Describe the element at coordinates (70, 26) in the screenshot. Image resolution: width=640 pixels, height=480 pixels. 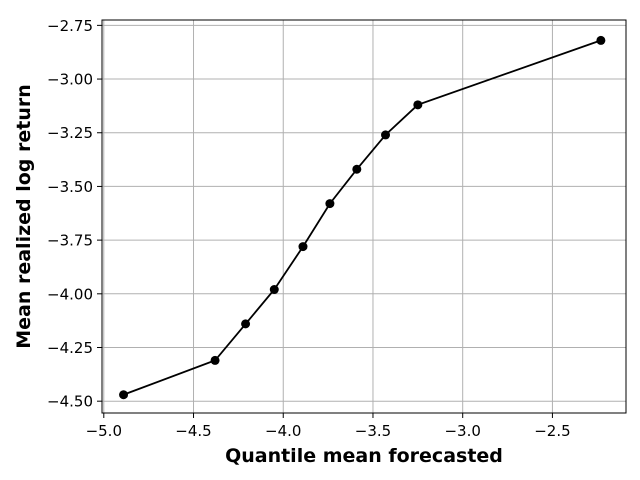
I see `y-tick-label: −2.75` at that location.